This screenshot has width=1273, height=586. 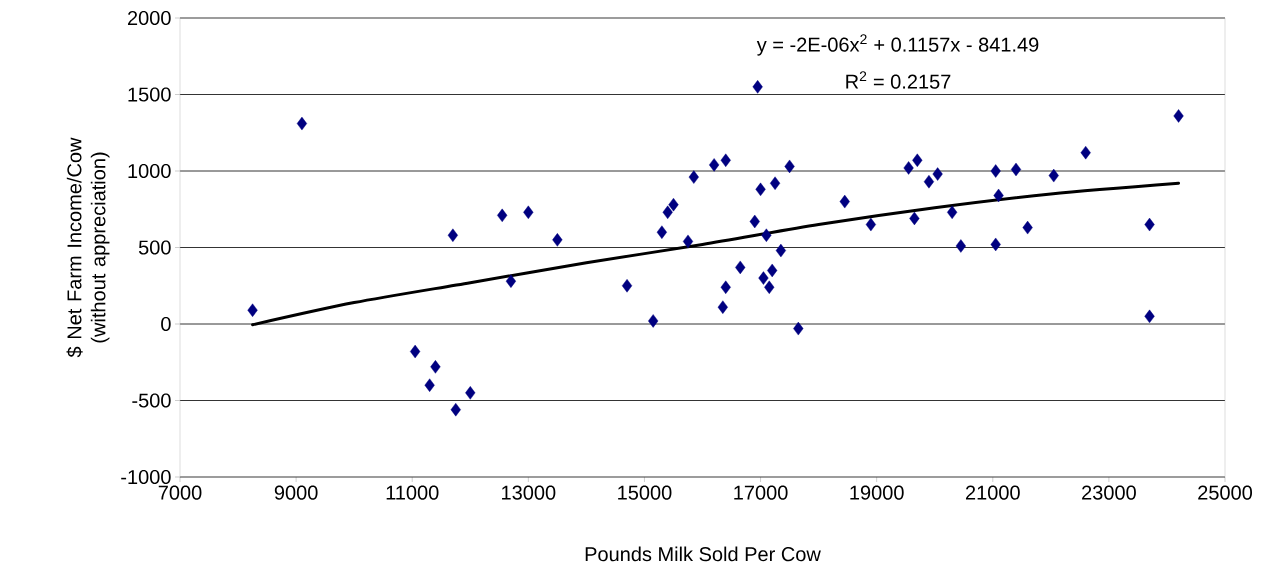 I want to click on y-tick-label: 1500, so click(x=149, y=94).